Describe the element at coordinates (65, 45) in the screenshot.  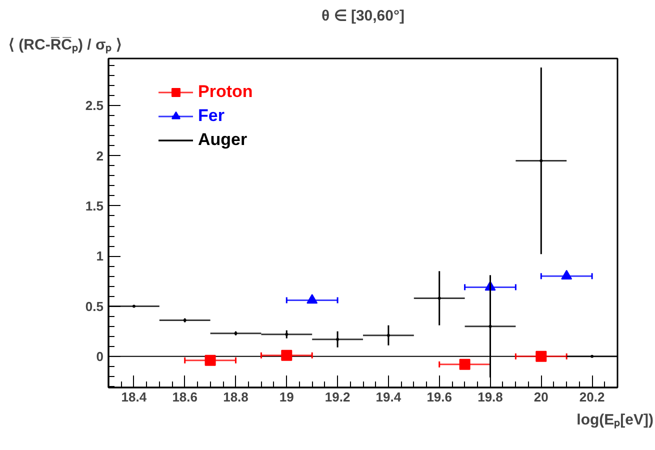
I see `y-axis-title: ⟨ (RC-R̅C̅ₚ) / σₚ ⟩` at that location.